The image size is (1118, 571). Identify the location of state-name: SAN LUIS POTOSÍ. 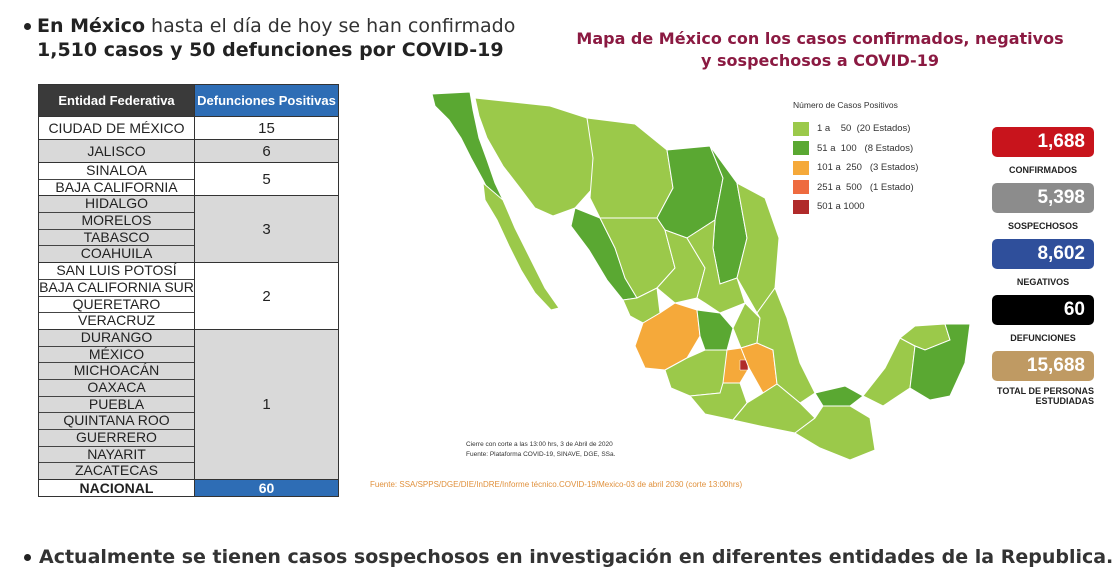
(116, 271).